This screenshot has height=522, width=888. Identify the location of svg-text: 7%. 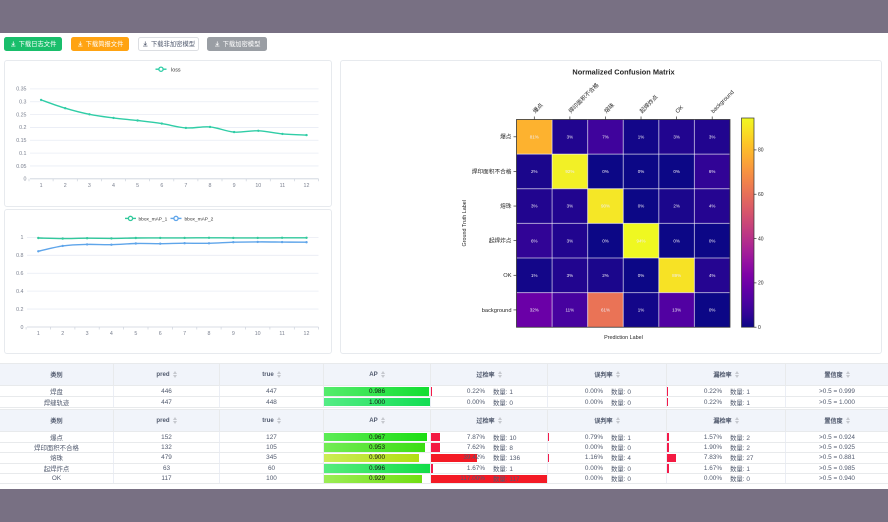
(605, 136).